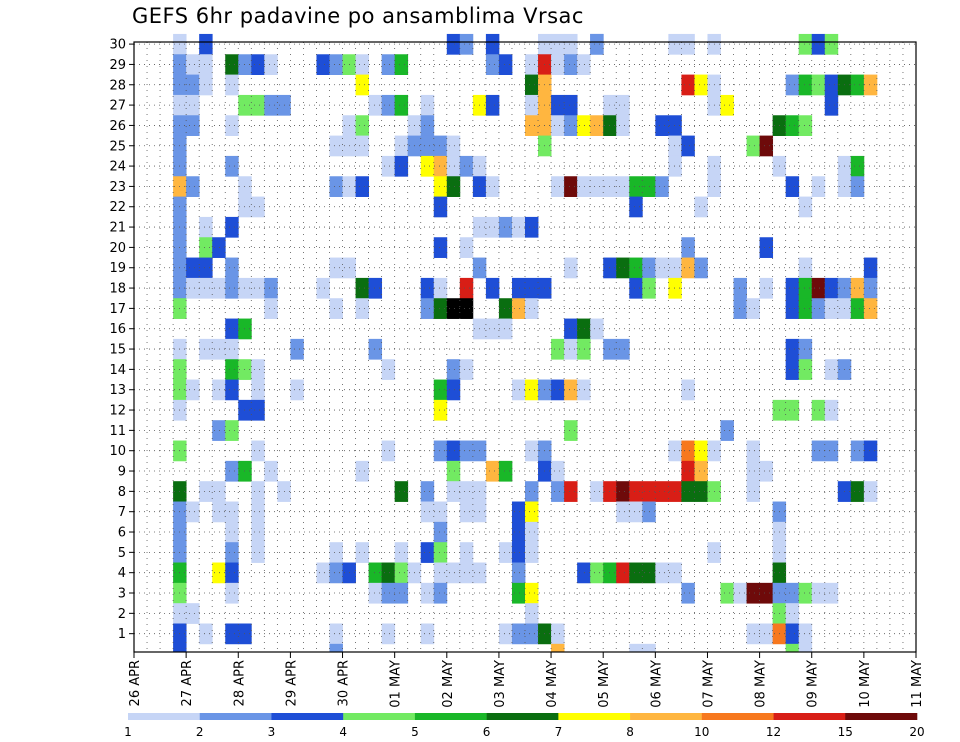  What do you see at coordinates (865, 684) in the screenshot?
I see `x-tick-label: 10 MAY` at bounding box center [865, 684].